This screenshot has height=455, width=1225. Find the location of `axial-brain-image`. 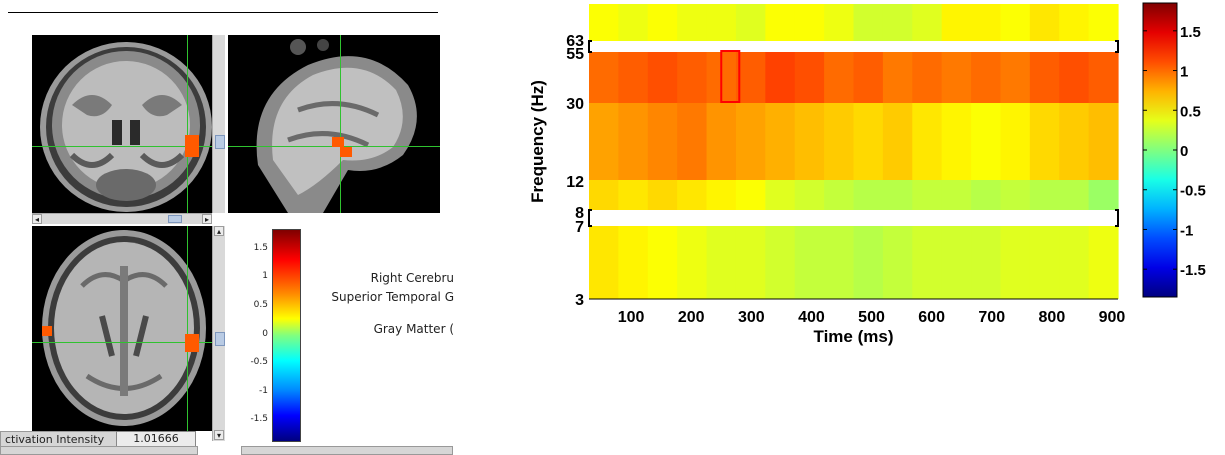

axial-brain-image is located at coordinates (124, 328).